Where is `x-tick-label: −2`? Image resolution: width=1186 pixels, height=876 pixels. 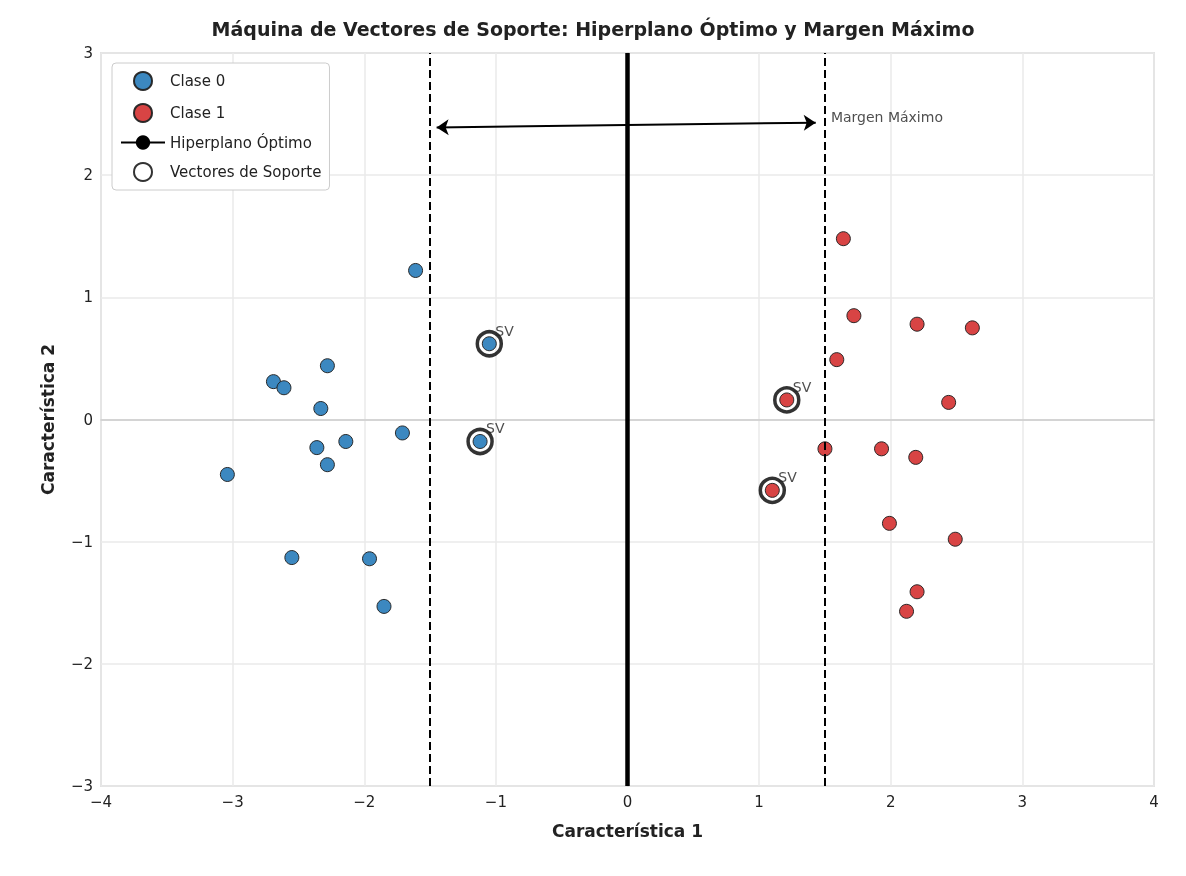 x-tick-label: −2 is located at coordinates (364, 801).